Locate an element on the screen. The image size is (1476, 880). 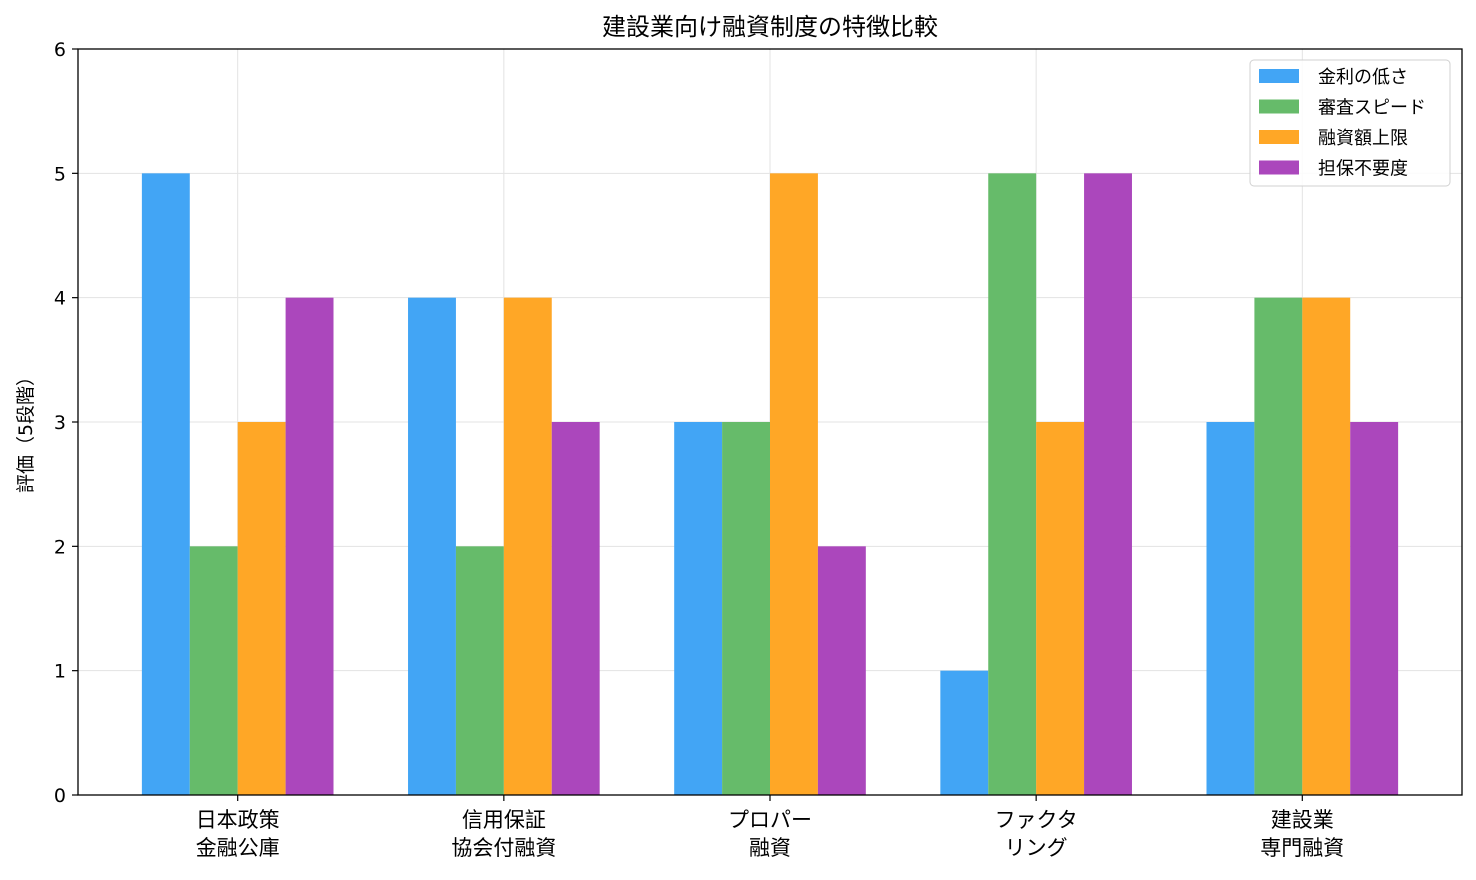
x-tick-label: プロパー is located at coordinates (770, 820).